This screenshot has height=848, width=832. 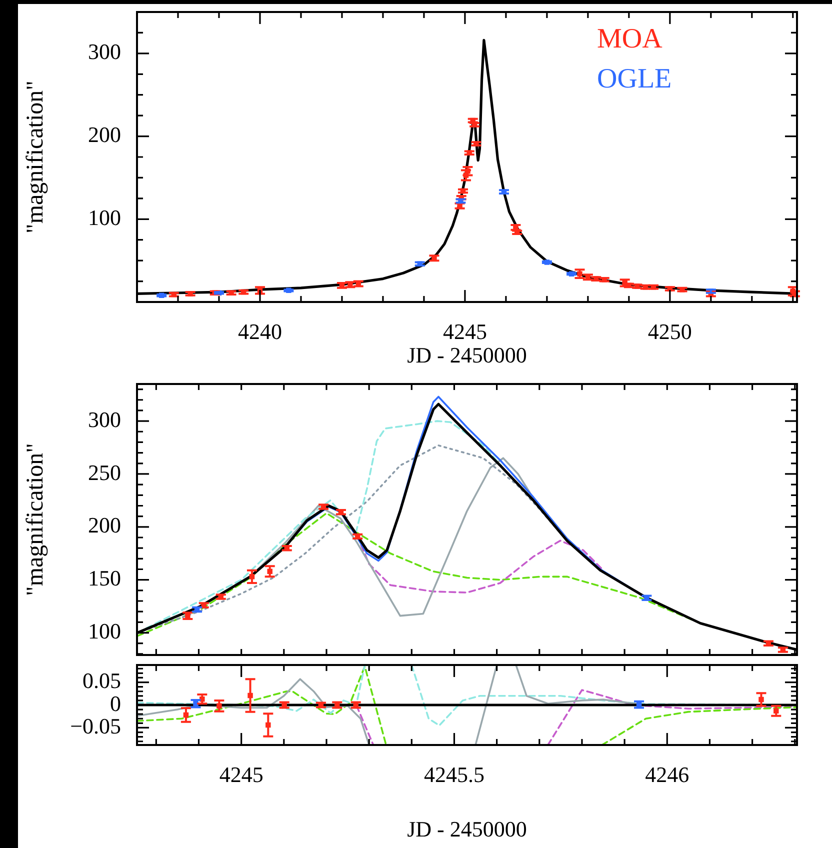 I want to click on y-tick-label: 0.05, so click(x=101, y=681).